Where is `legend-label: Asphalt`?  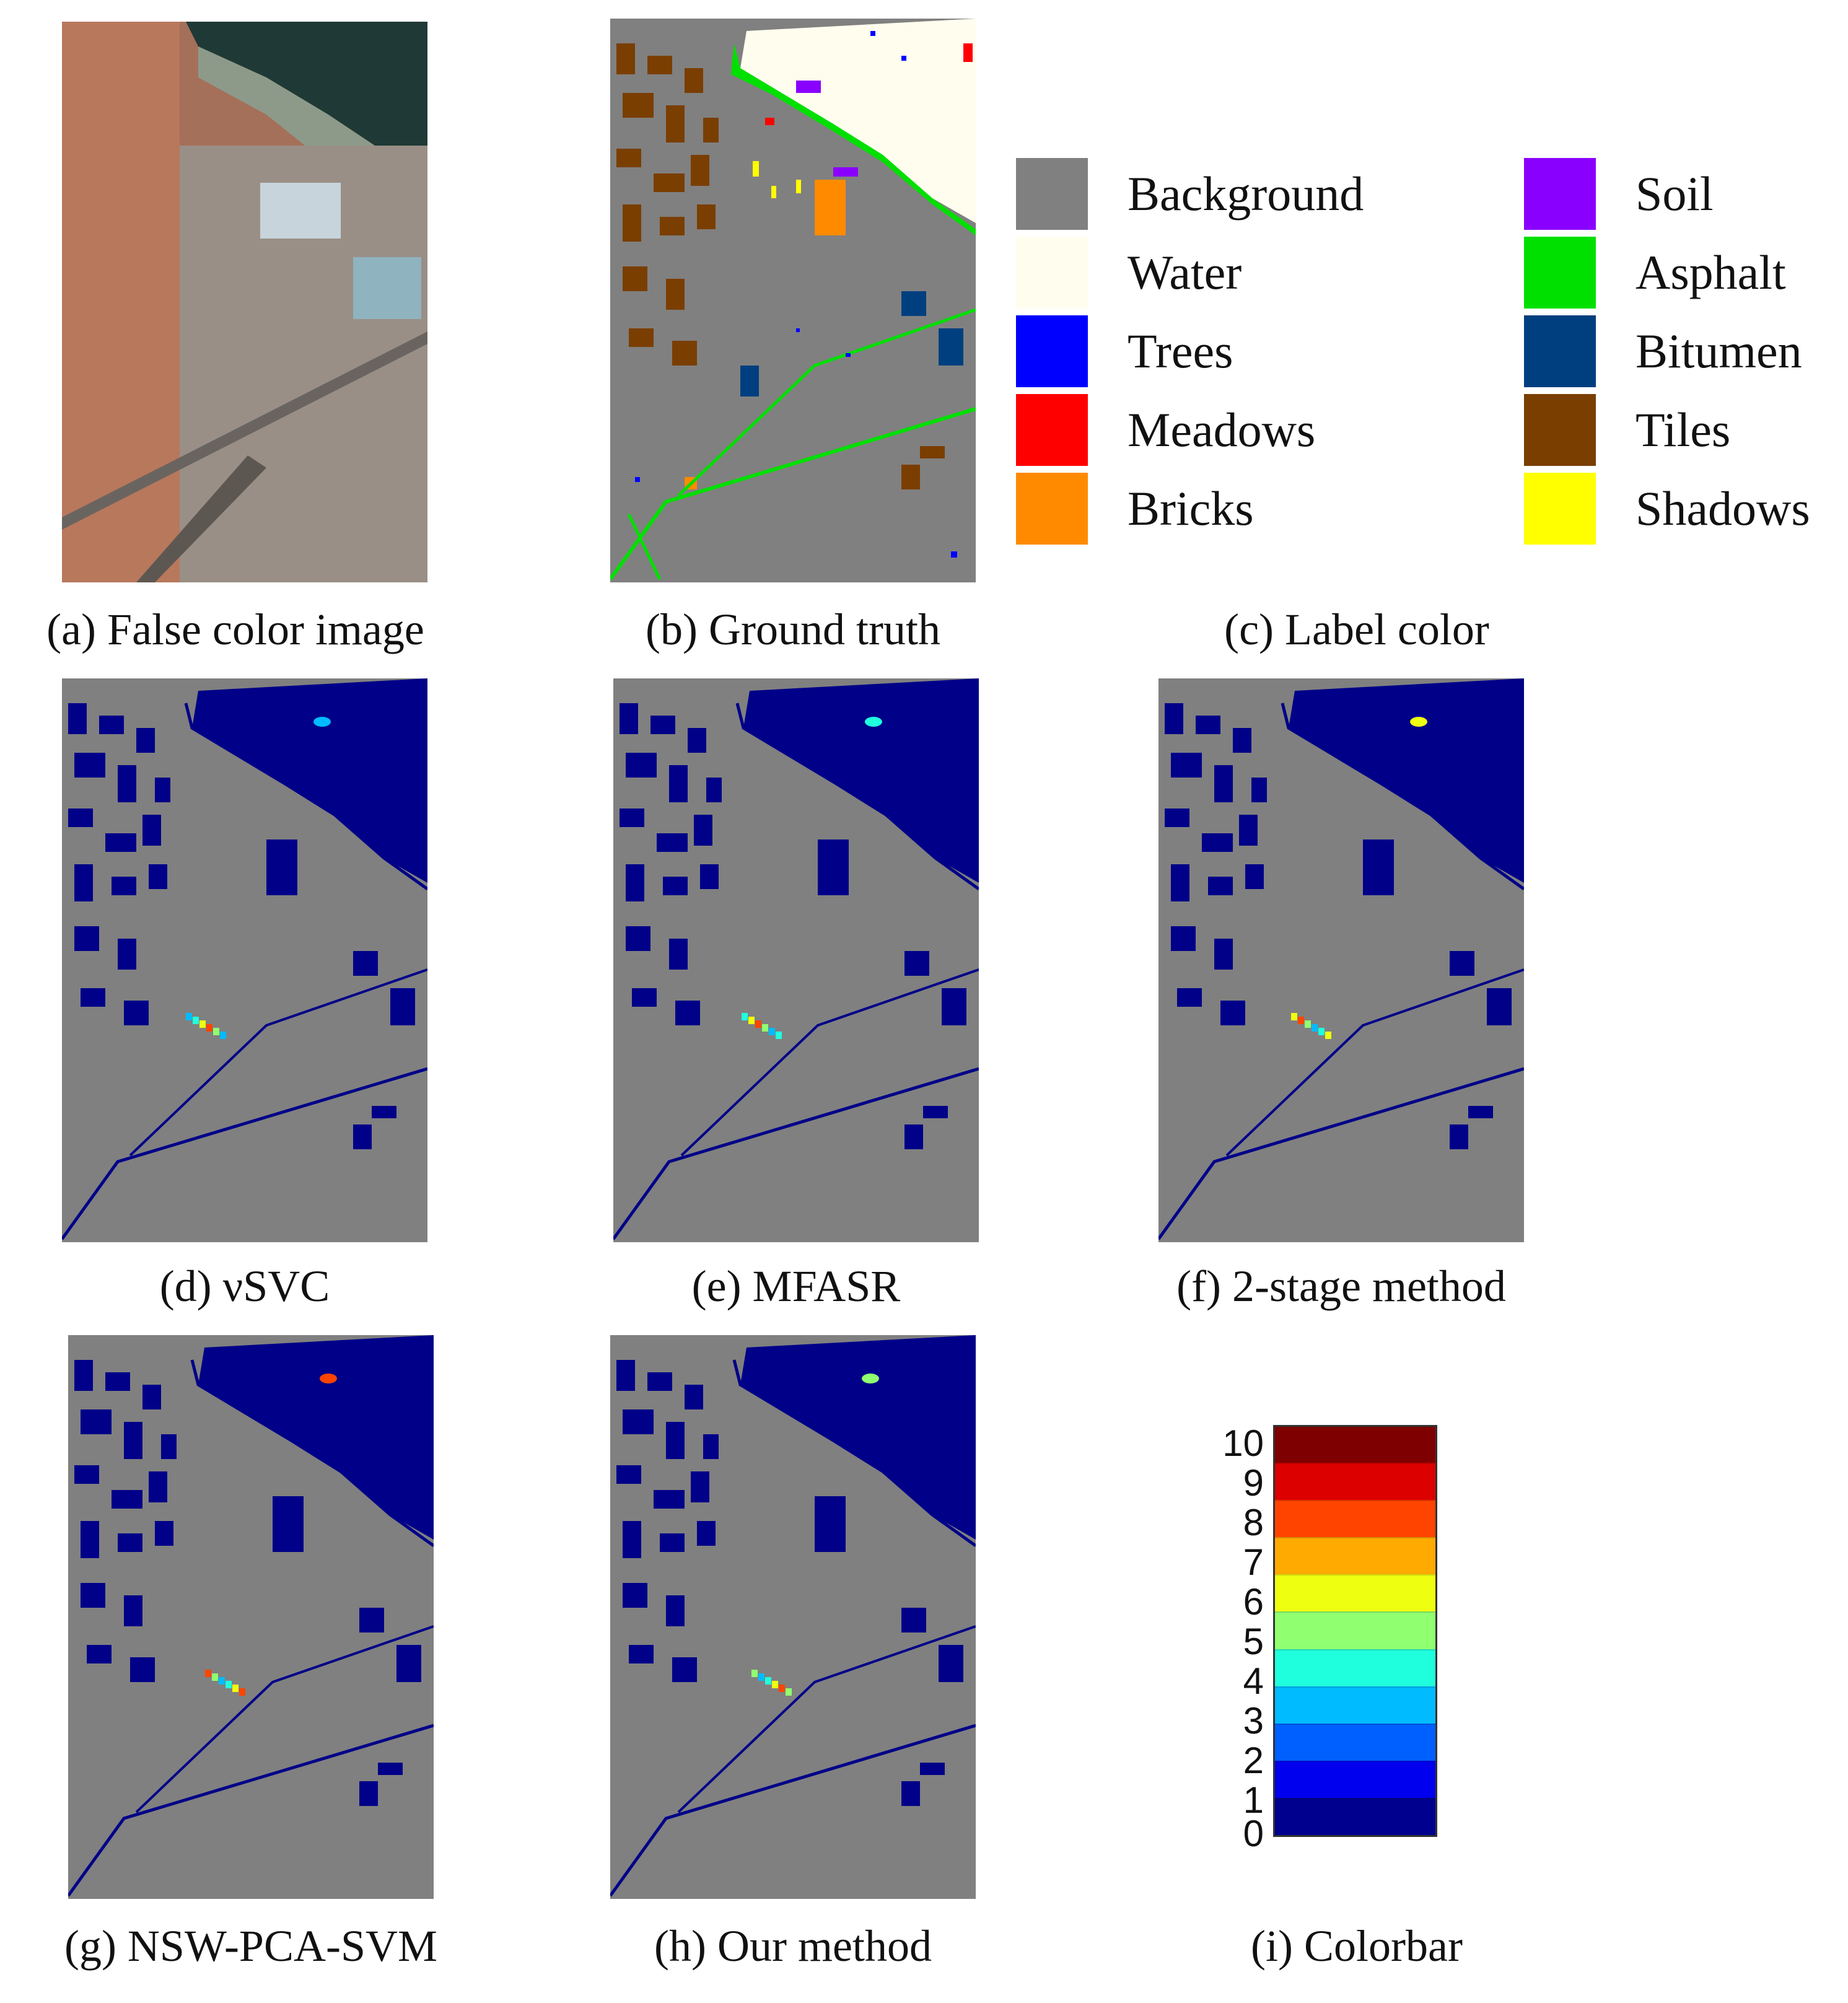 legend-label: Asphalt is located at coordinates (1711, 272).